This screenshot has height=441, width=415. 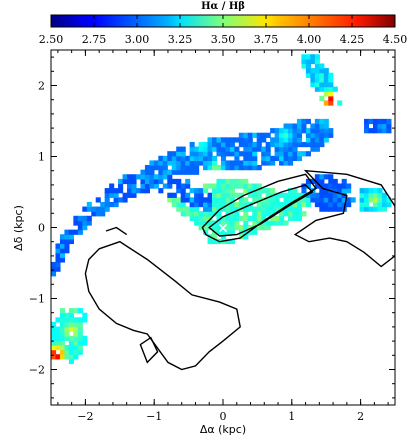 I want to click on colorbar-tick-label: 4.25, so click(x=352, y=39).